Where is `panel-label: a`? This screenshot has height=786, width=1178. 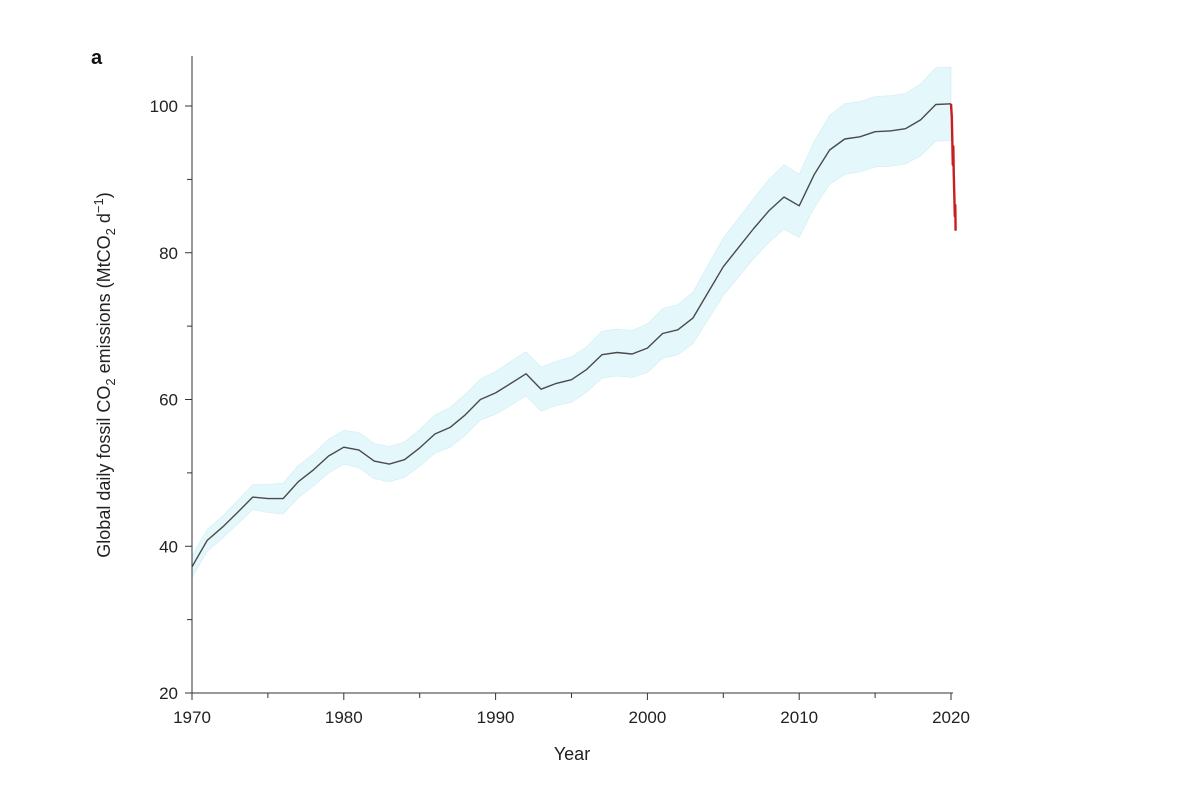 panel-label: a is located at coordinates (97, 58).